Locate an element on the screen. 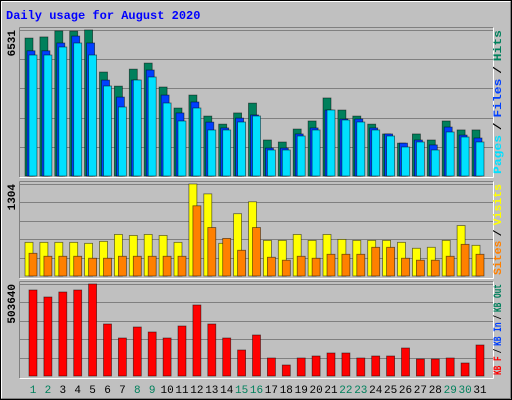  x-tick-label: 7 is located at coordinates (122, 391).